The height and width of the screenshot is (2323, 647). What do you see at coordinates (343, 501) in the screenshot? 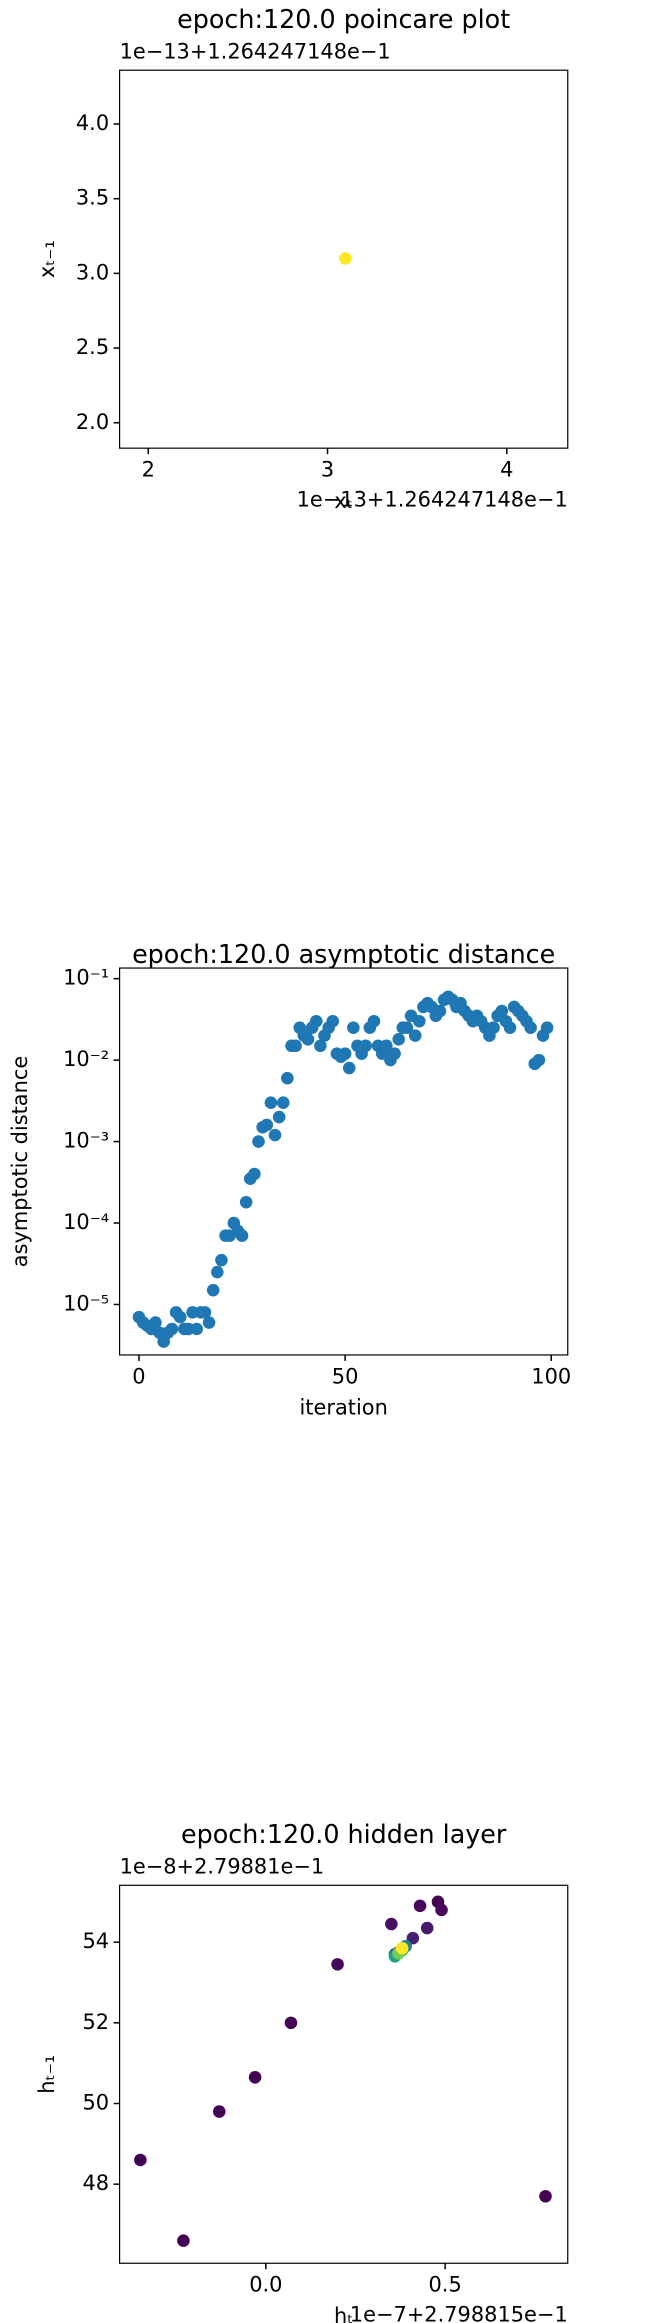
I see `x-axis-label: xₜ` at bounding box center [343, 501].